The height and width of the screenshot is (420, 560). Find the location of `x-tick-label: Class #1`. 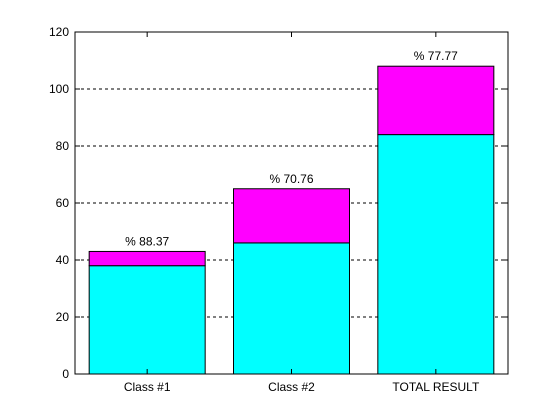

x-tick-label: Class #1 is located at coordinates (147, 387).